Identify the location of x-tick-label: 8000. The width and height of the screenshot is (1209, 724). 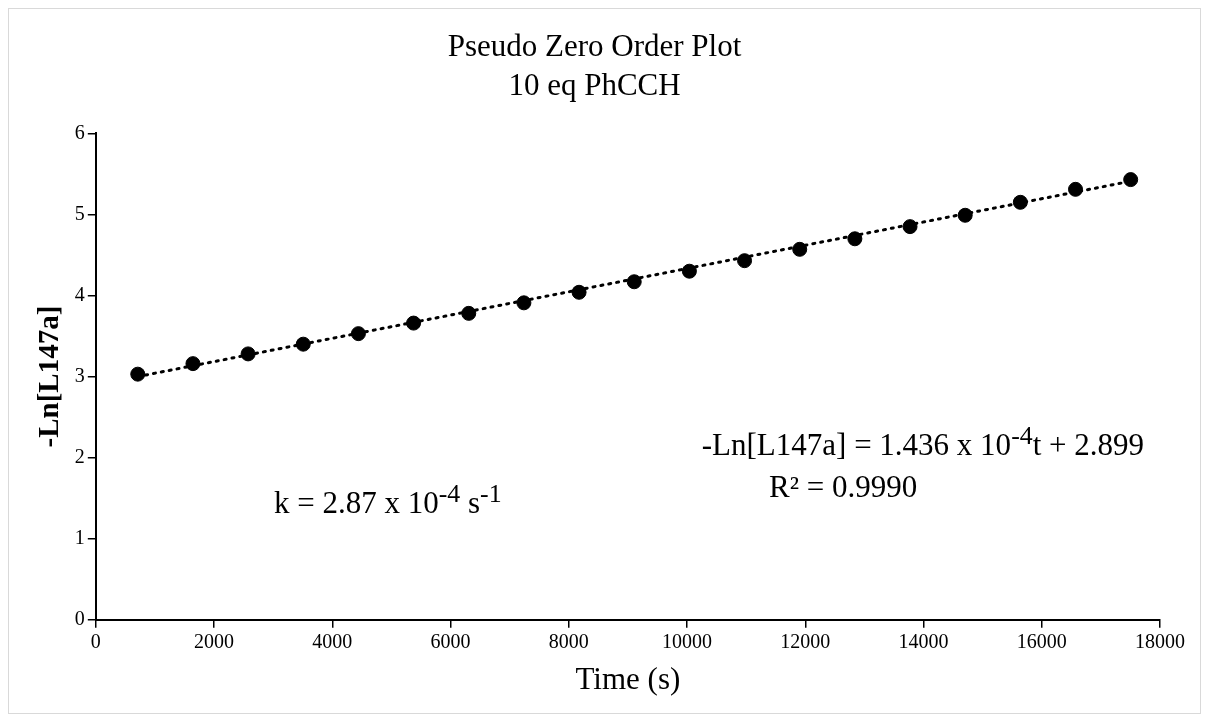
(568, 641).